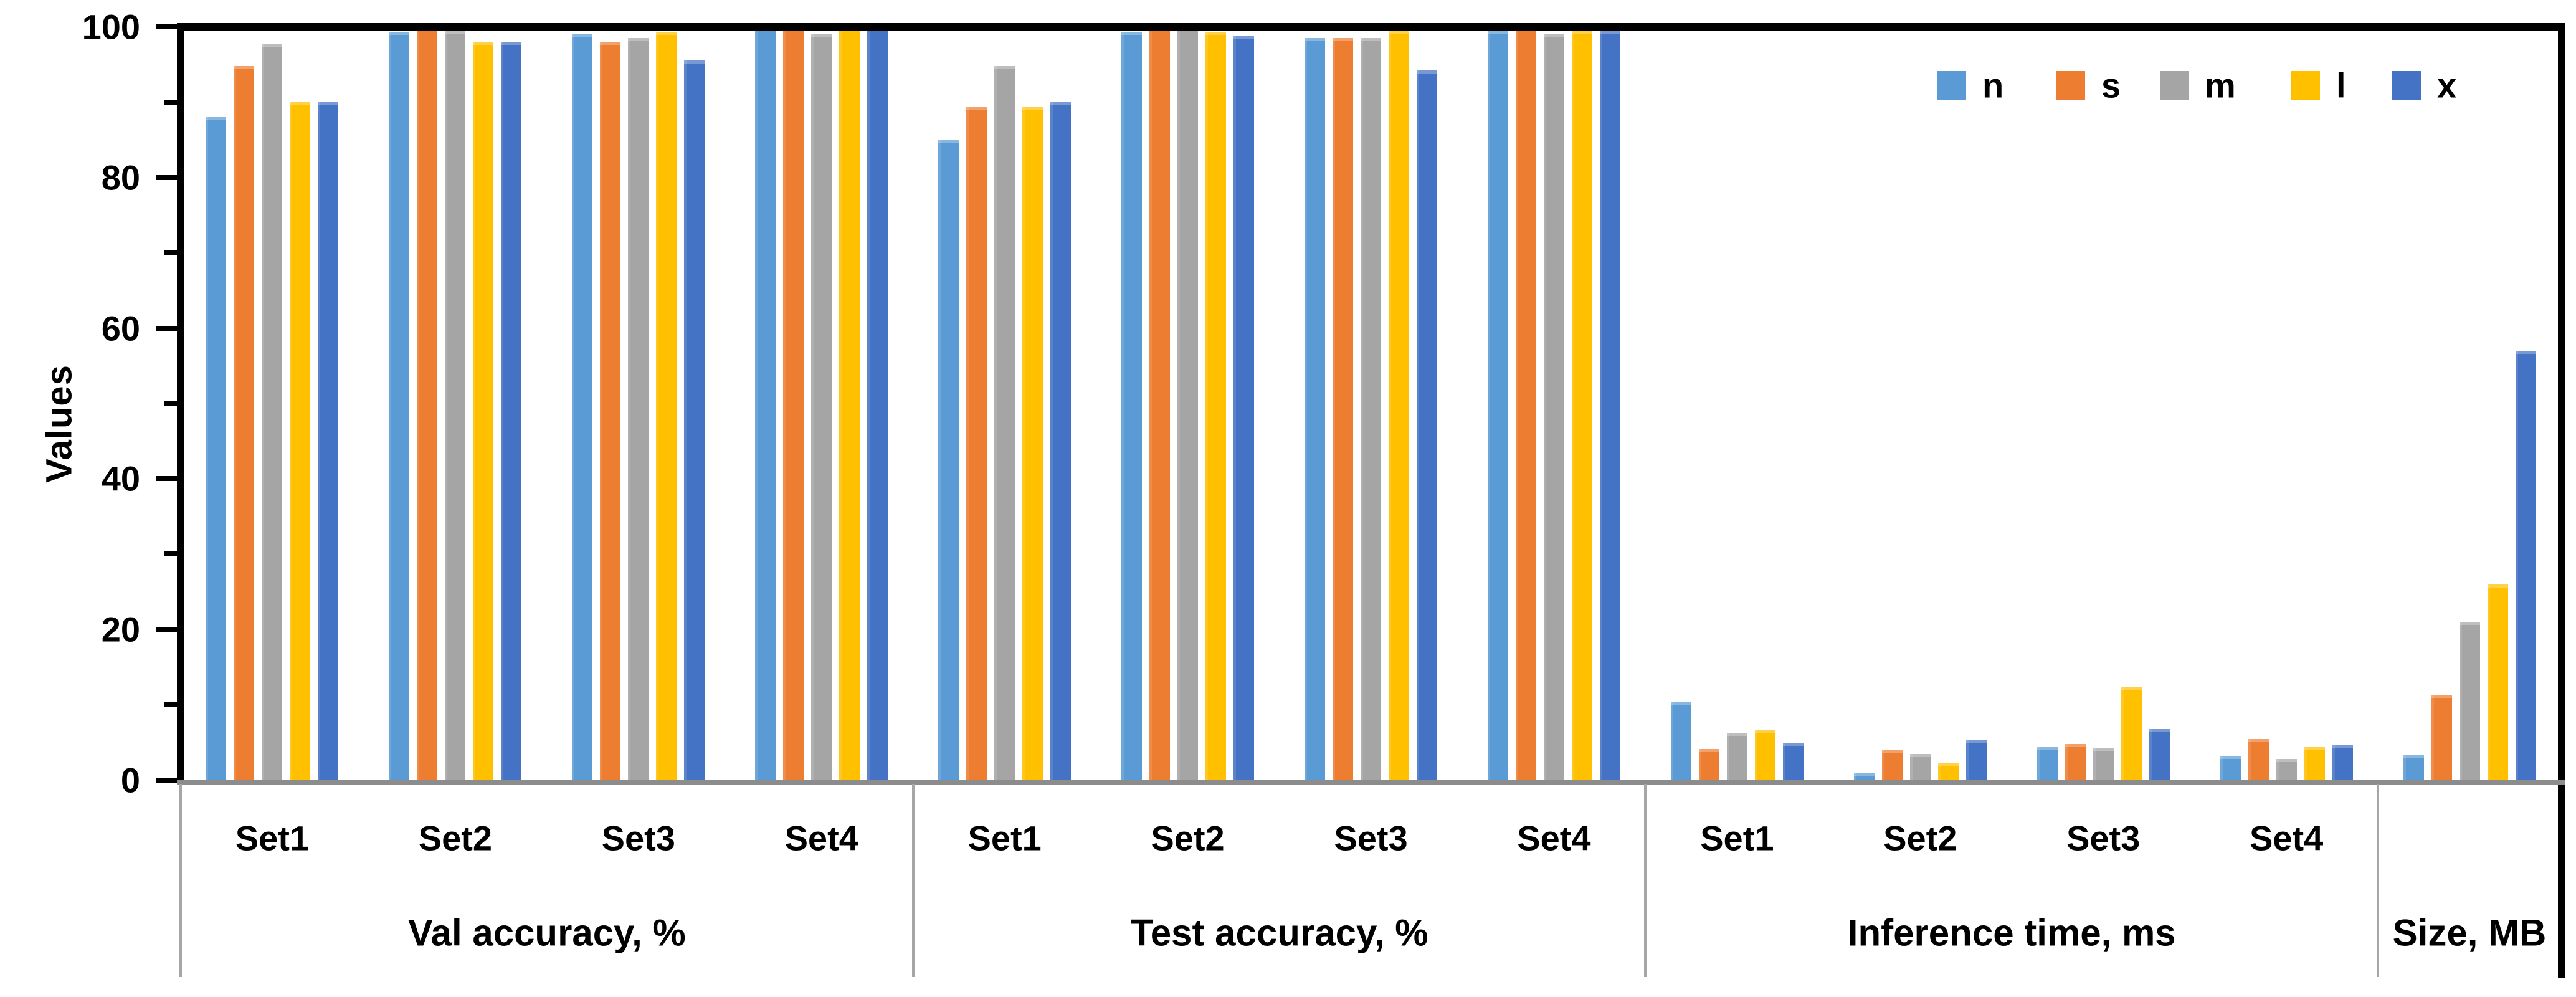  Describe the element at coordinates (877, 404) in the screenshot. I see `bar-x-val-accuracy-set4` at that location.